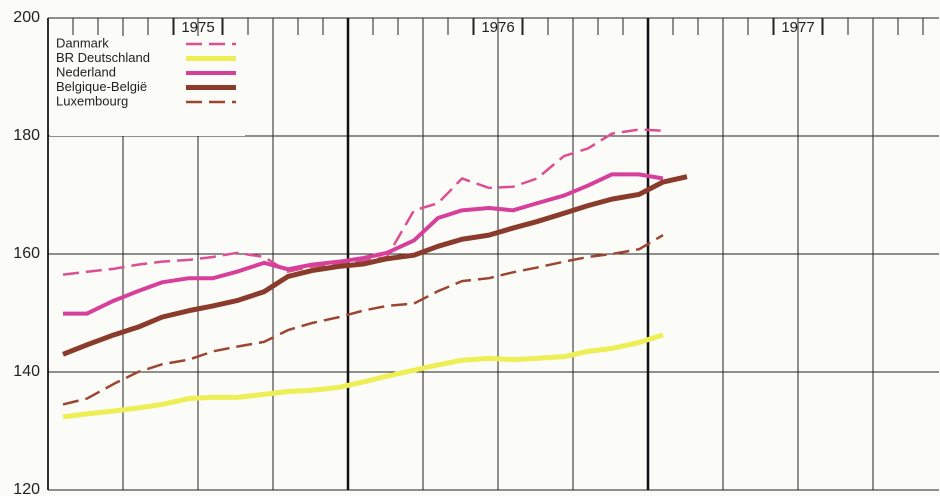  Describe the element at coordinates (92, 100) in the screenshot. I see `legend-label: Luxembourg` at that location.